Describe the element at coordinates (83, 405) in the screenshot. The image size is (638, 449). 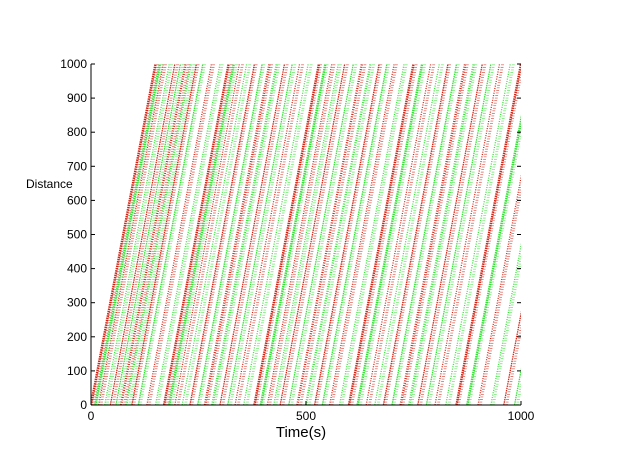
I see `y-tick-label: 0` at that location.